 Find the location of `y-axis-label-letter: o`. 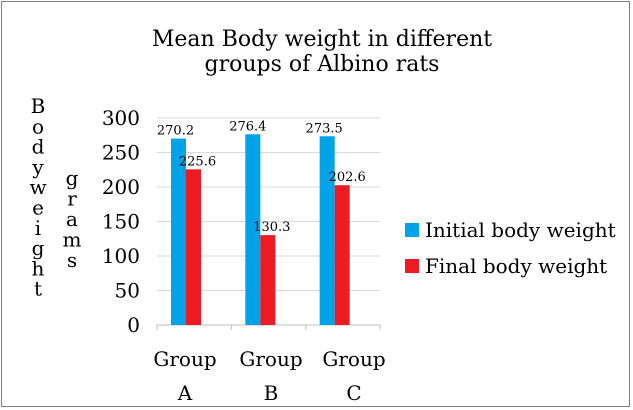

y-axis-label-letter: o is located at coordinates (38, 126).